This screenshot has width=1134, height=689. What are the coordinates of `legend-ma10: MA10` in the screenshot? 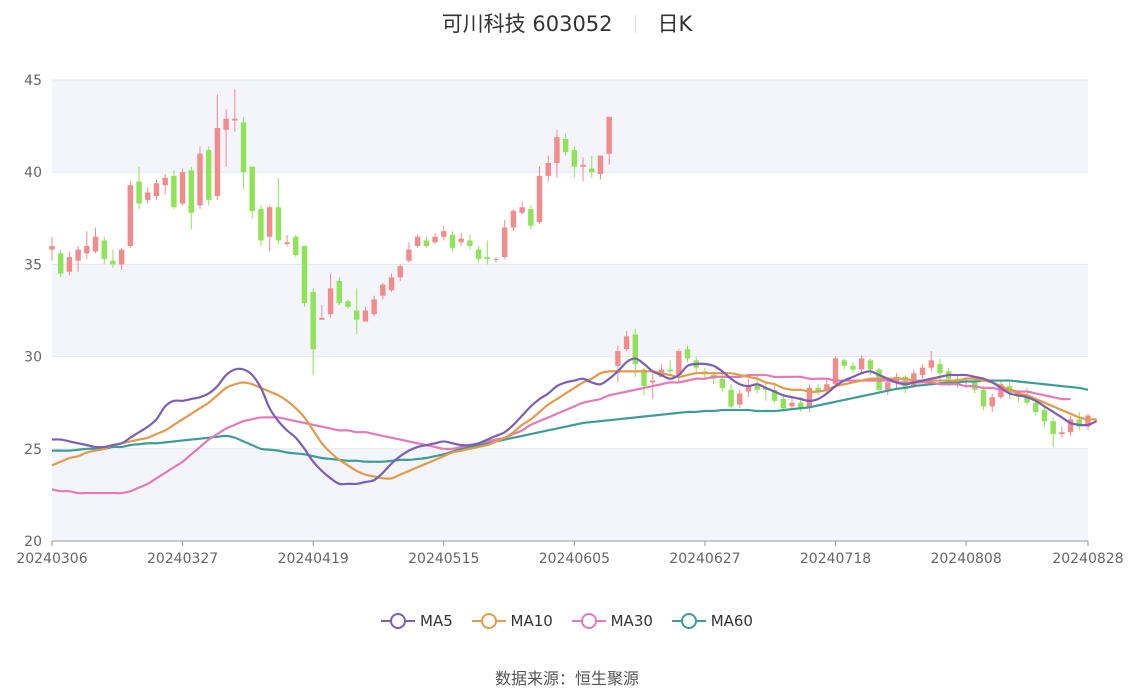 It's located at (512, 621).